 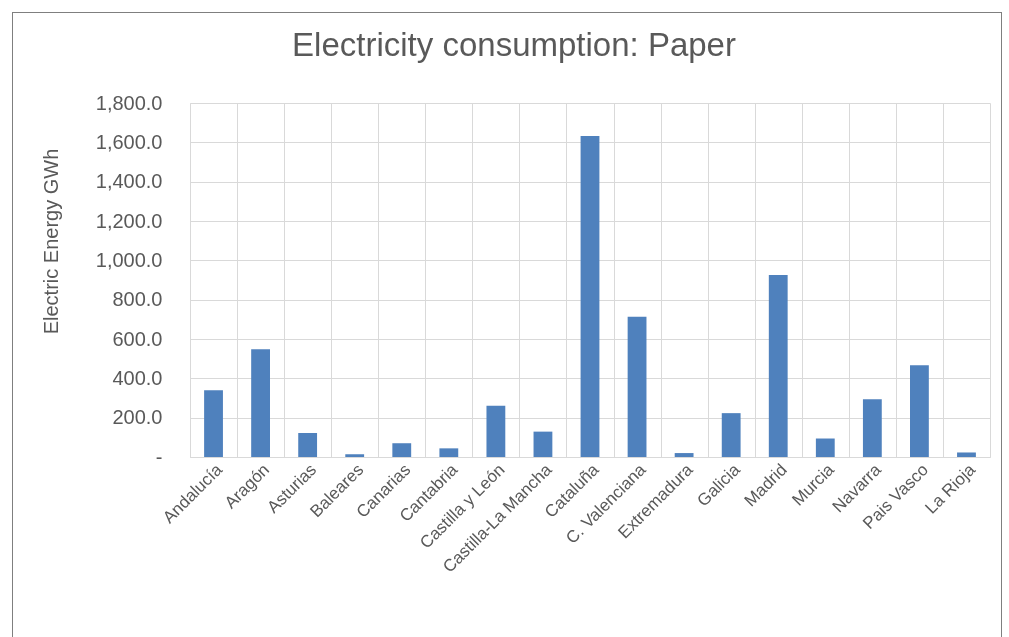 I want to click on y-tick-label: 1,800.0, so click(x=129, y=102).